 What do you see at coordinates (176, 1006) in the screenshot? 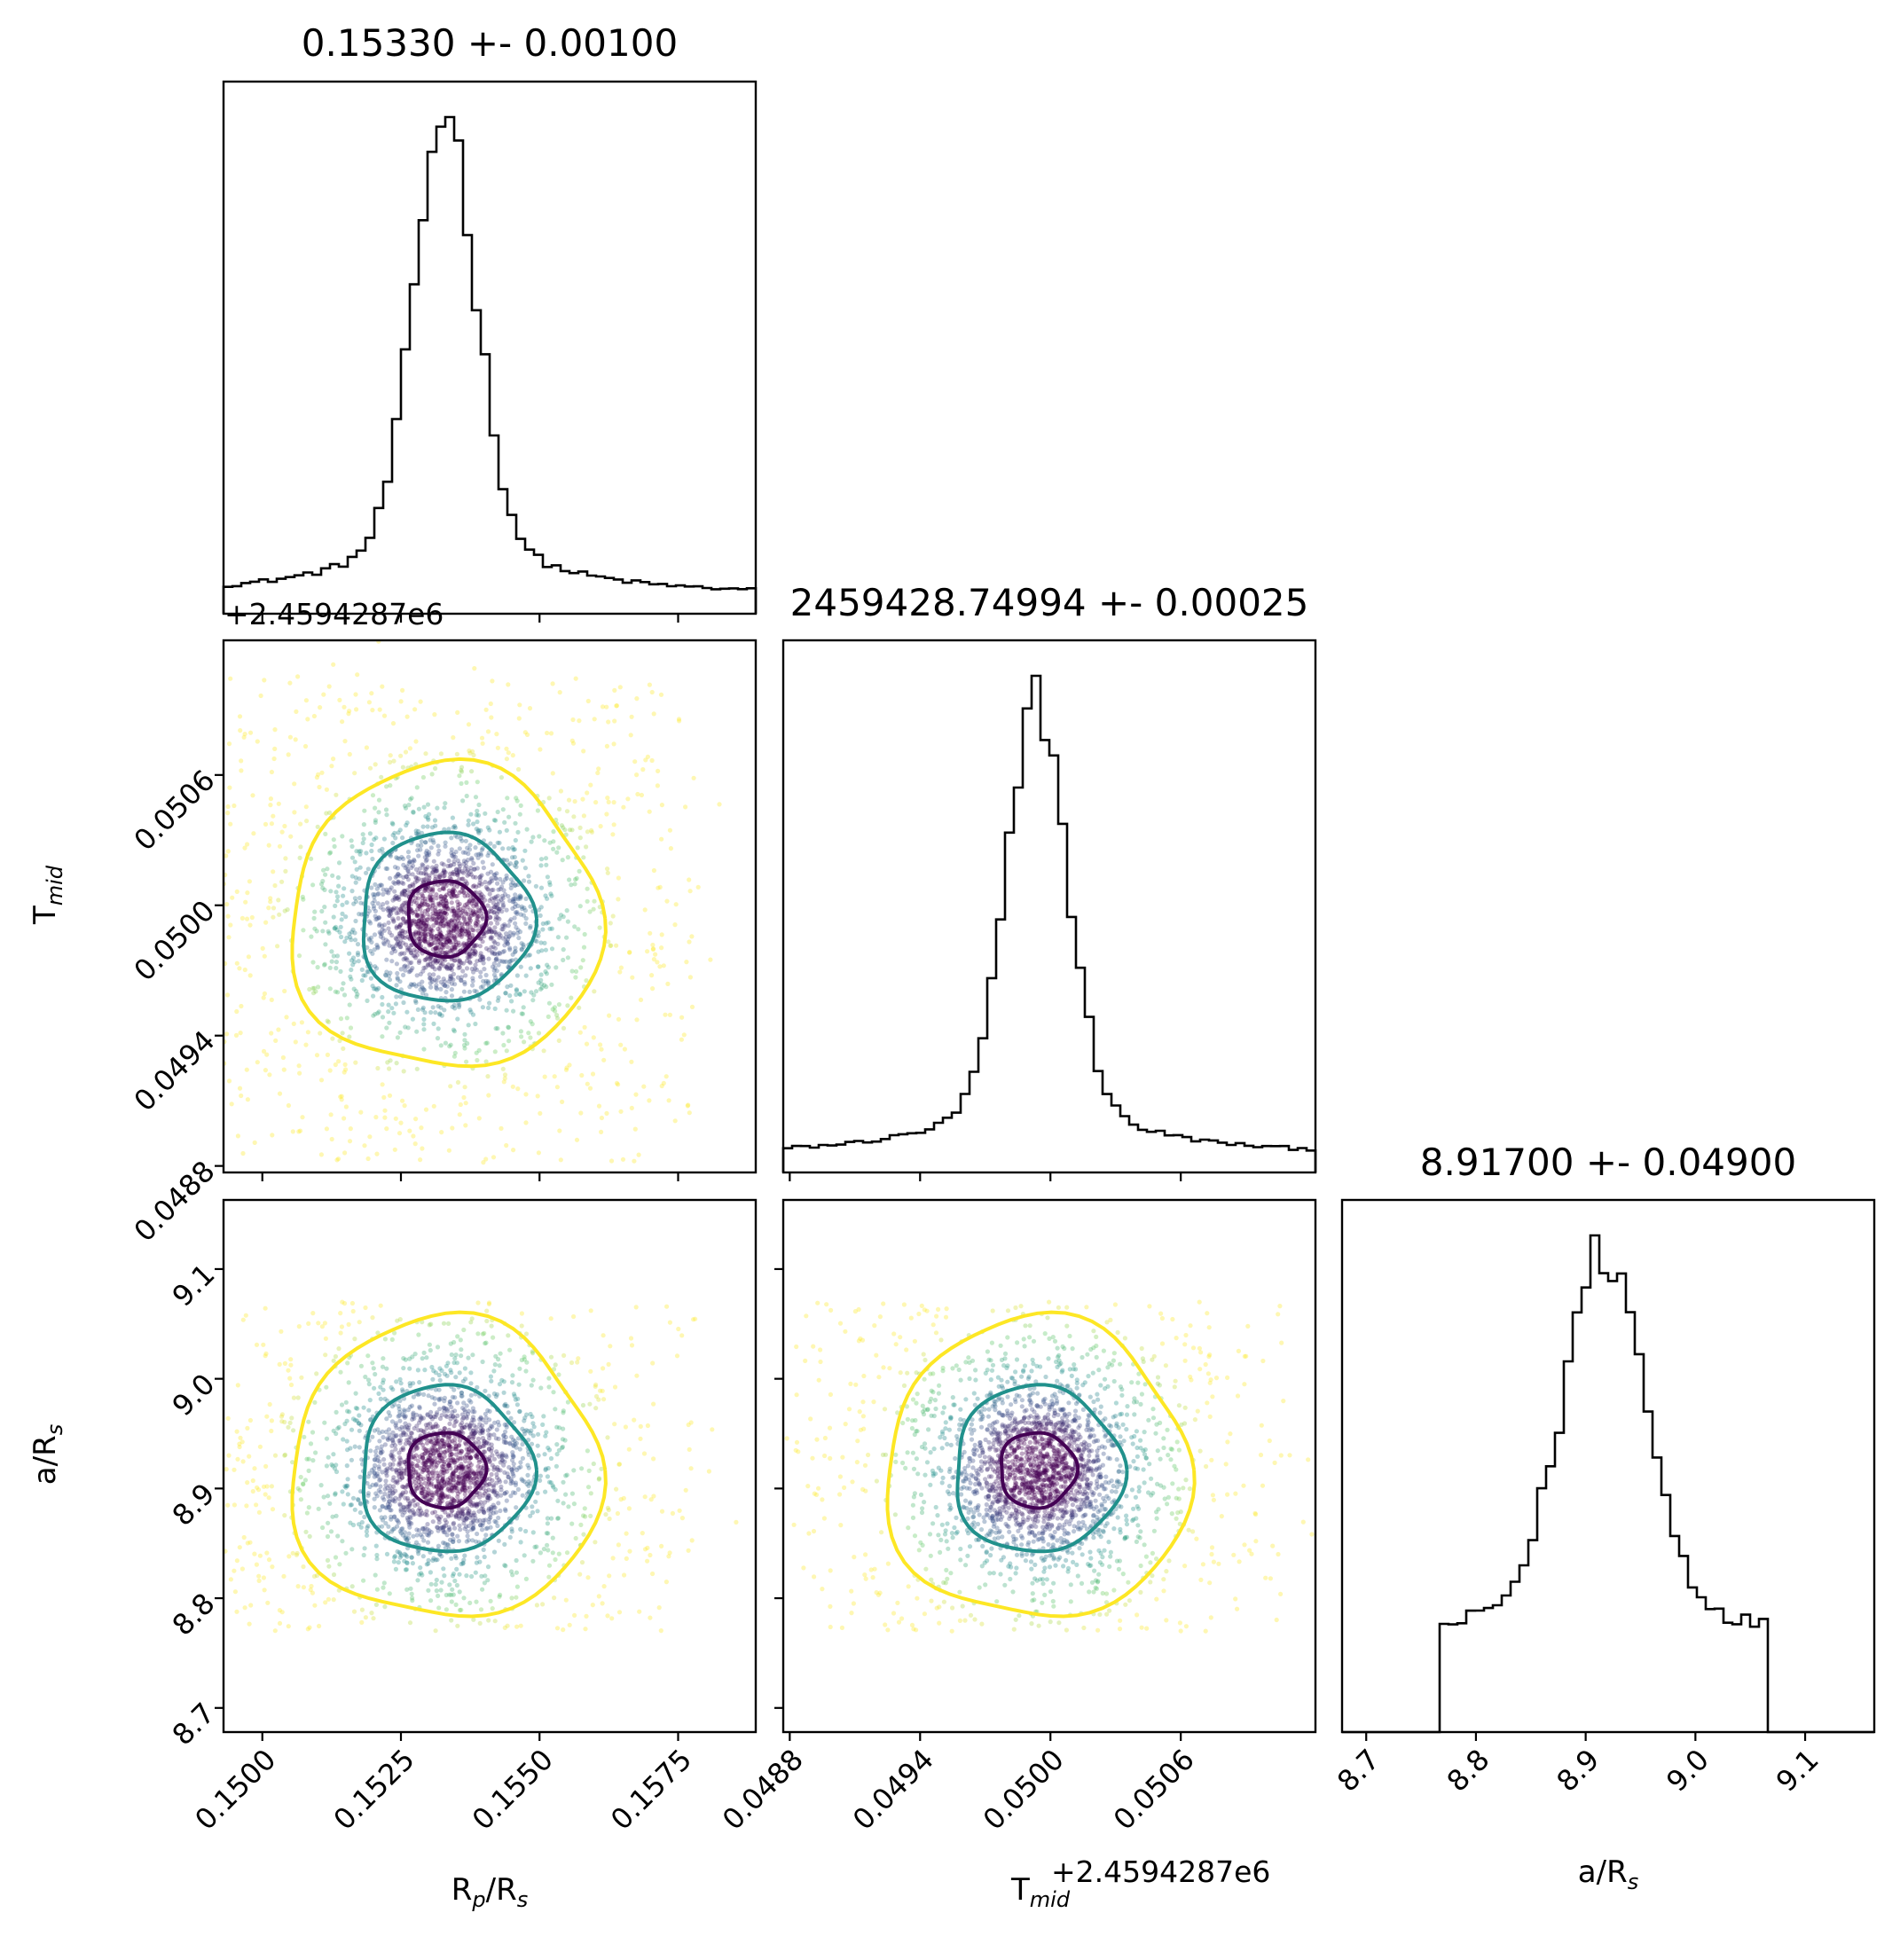
I see `y-ticks-tmid-col0: 0.0488 0.0494 0.0500 0.0506` at bounding box center [176, 1006].